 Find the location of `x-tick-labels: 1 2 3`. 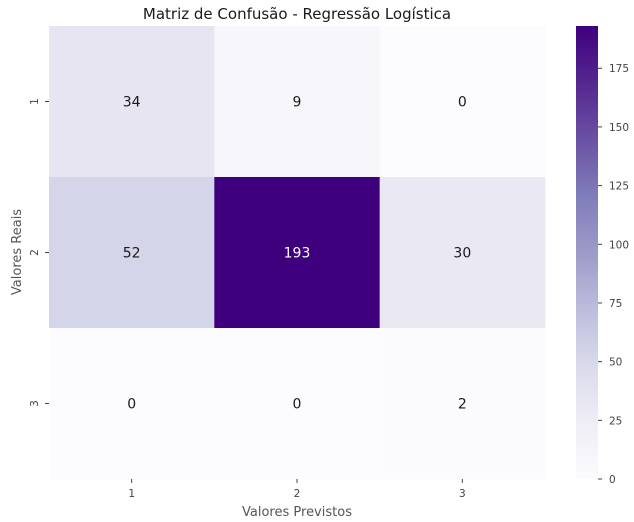

x-tick-labels: 1 2 3 is located at coordinates (297, 489).